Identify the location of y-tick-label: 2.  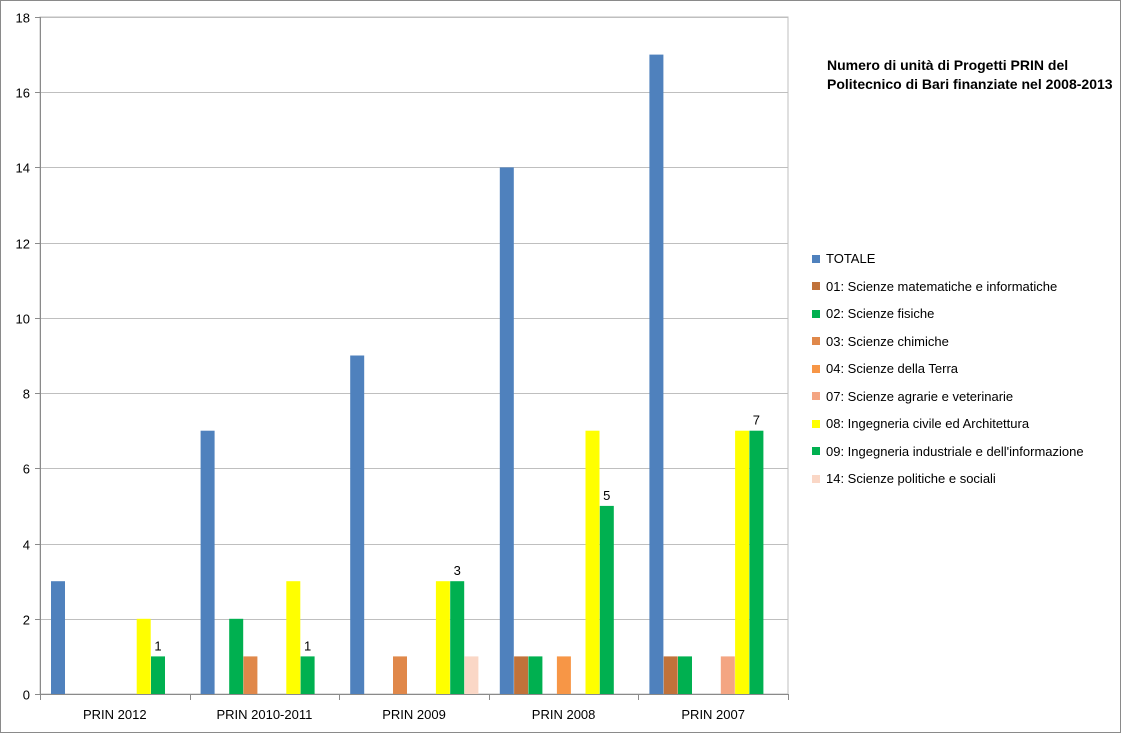
(26, 620).